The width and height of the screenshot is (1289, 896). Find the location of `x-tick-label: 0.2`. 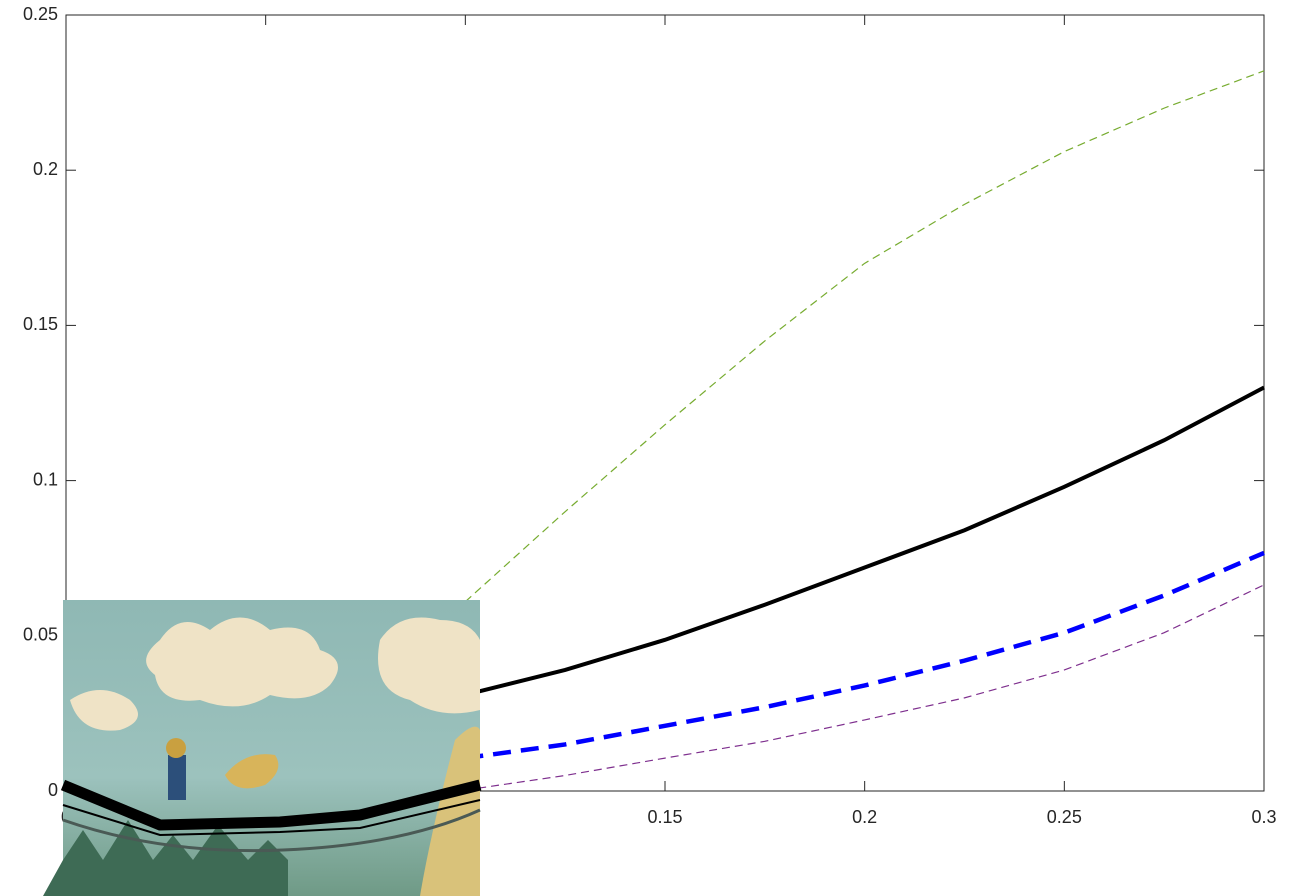

x-tick-label: 0.2 is located at coordinates (864, 817).